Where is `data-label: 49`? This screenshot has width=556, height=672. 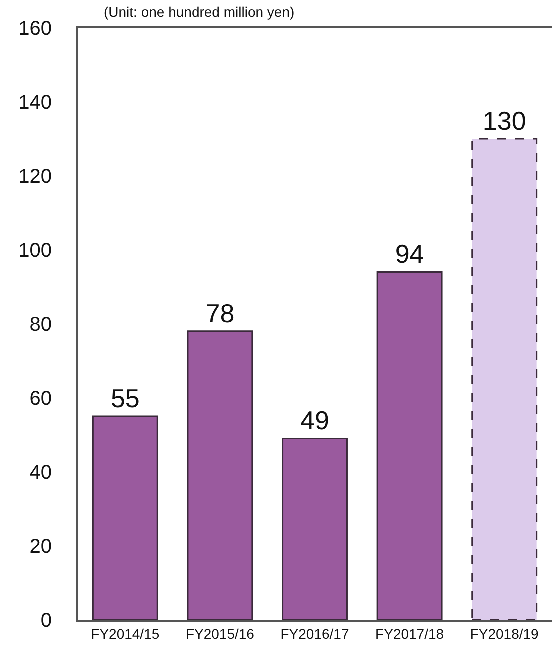
data-label: 49 is located at coordinates (315, 421).